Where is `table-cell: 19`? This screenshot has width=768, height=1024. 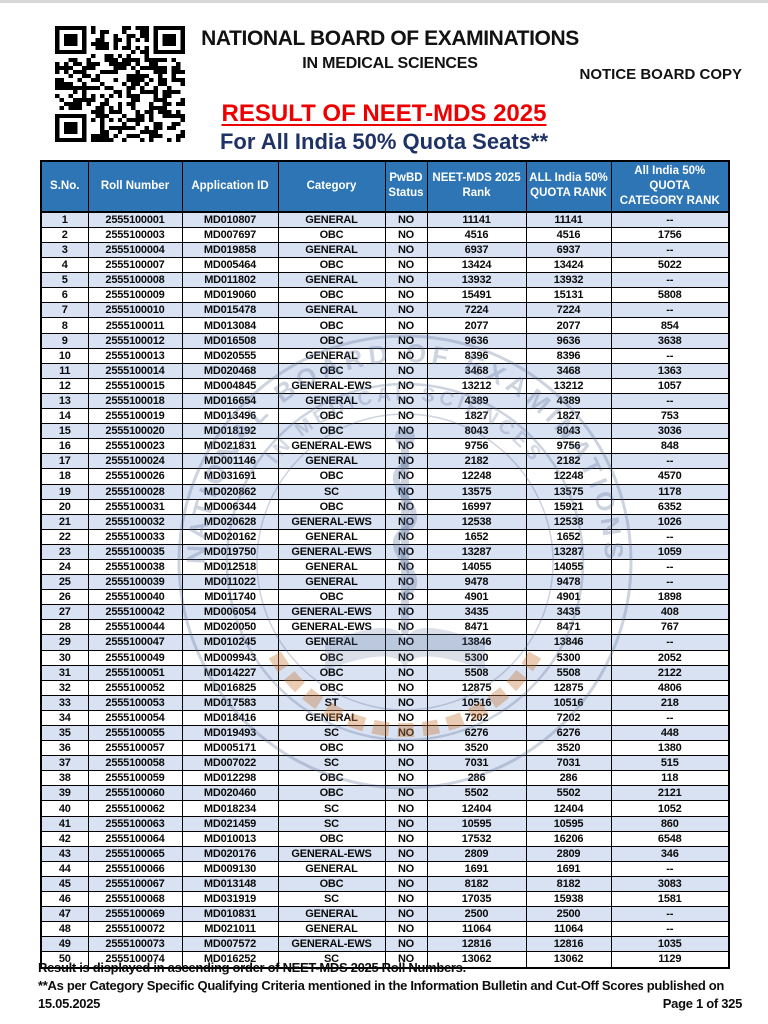 table-cell: 19 is located at coordinates (64, 491).